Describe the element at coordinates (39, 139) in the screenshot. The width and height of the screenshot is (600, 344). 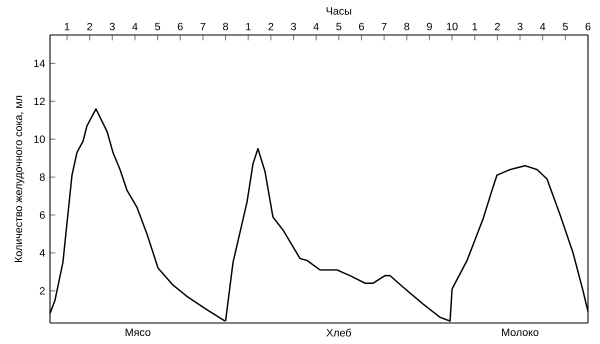
I see `y-tick-label: 10` at that location.